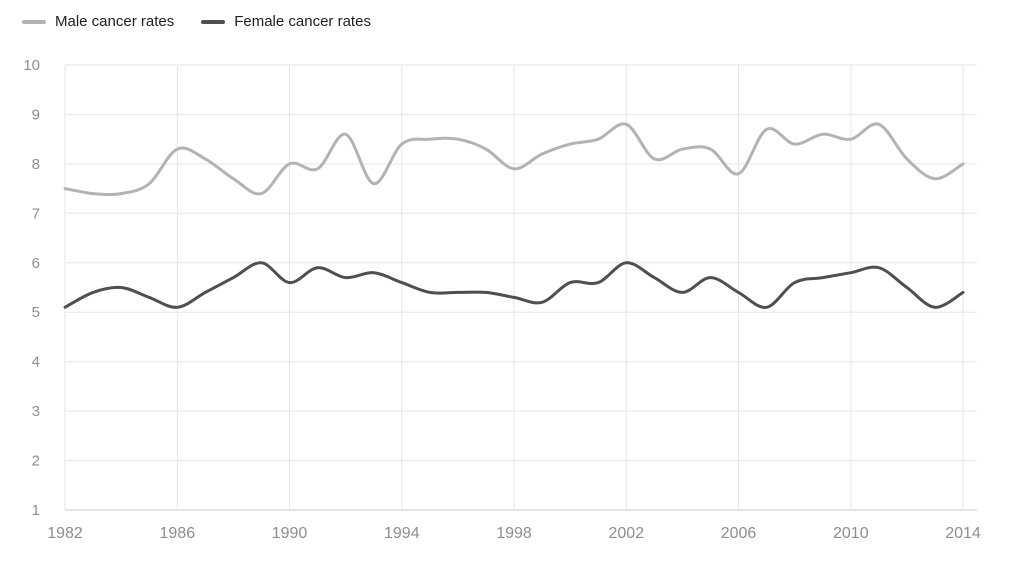  Describe the element at coordinates (627, 533) in the screenshot. I see `x-axis-tick-label: 2002` at that location.